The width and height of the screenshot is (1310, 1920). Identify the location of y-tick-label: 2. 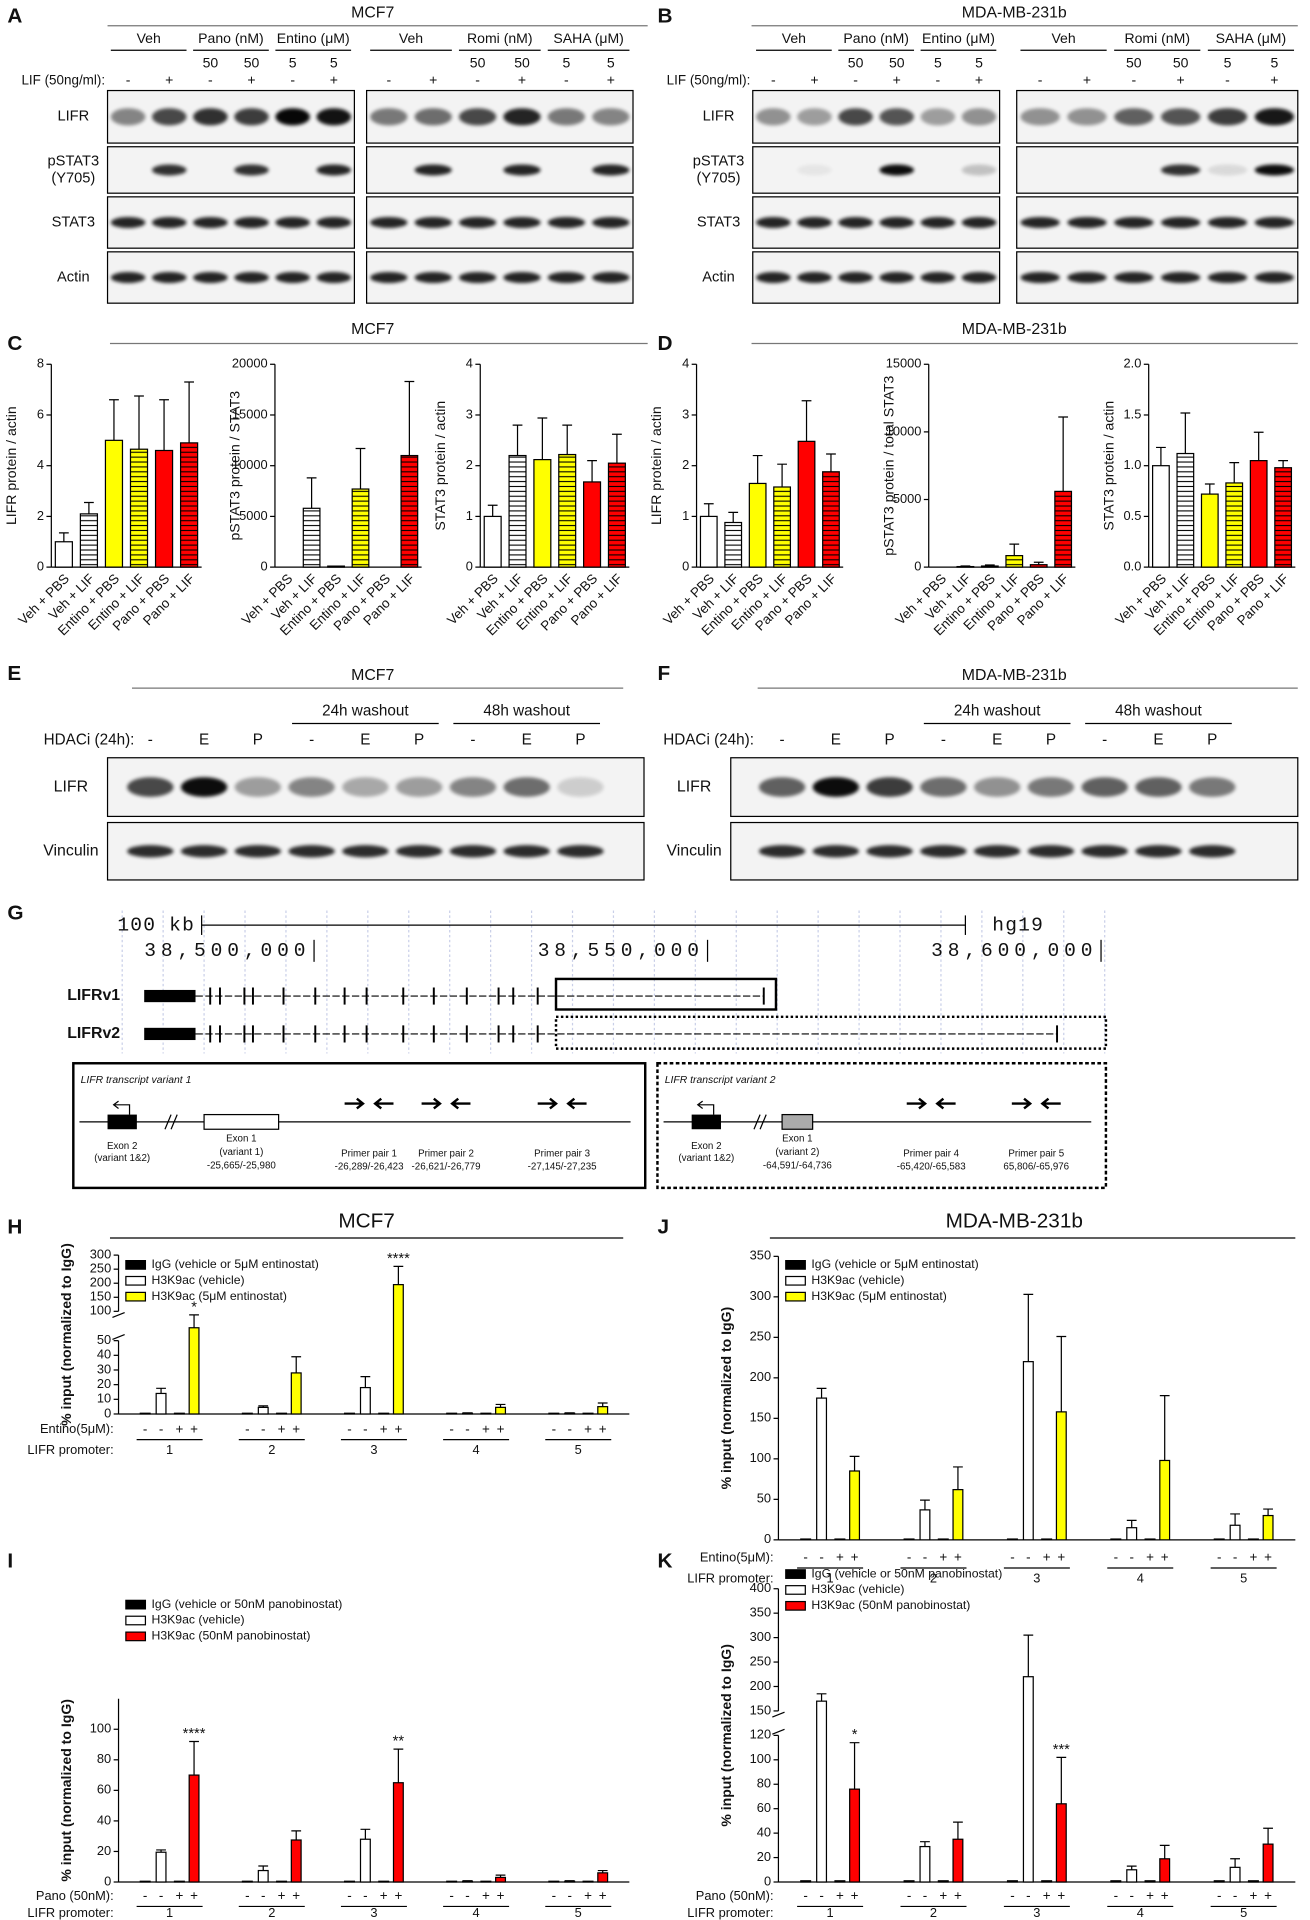
(40, 515).